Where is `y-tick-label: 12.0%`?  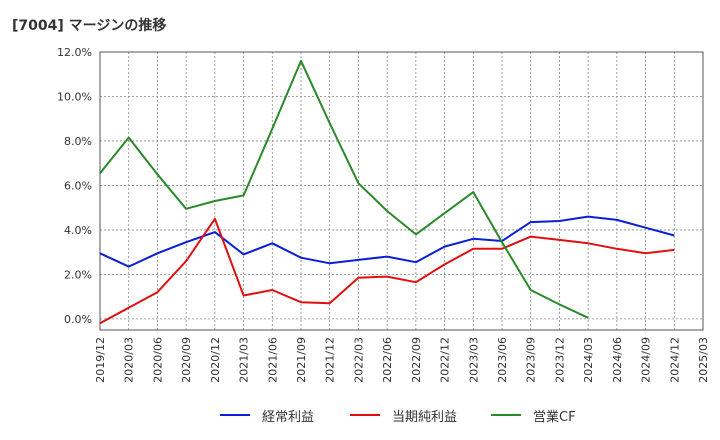
y-tick-label: 12.0% is located at coordinates (74, 52).